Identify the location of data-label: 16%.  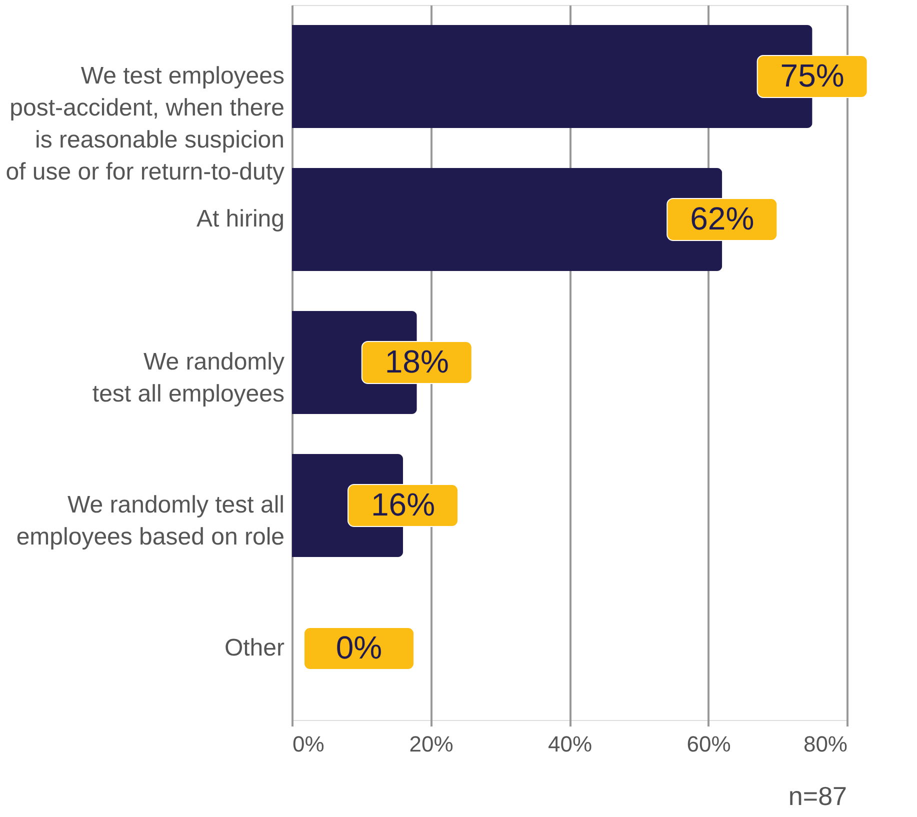
(403, 504).